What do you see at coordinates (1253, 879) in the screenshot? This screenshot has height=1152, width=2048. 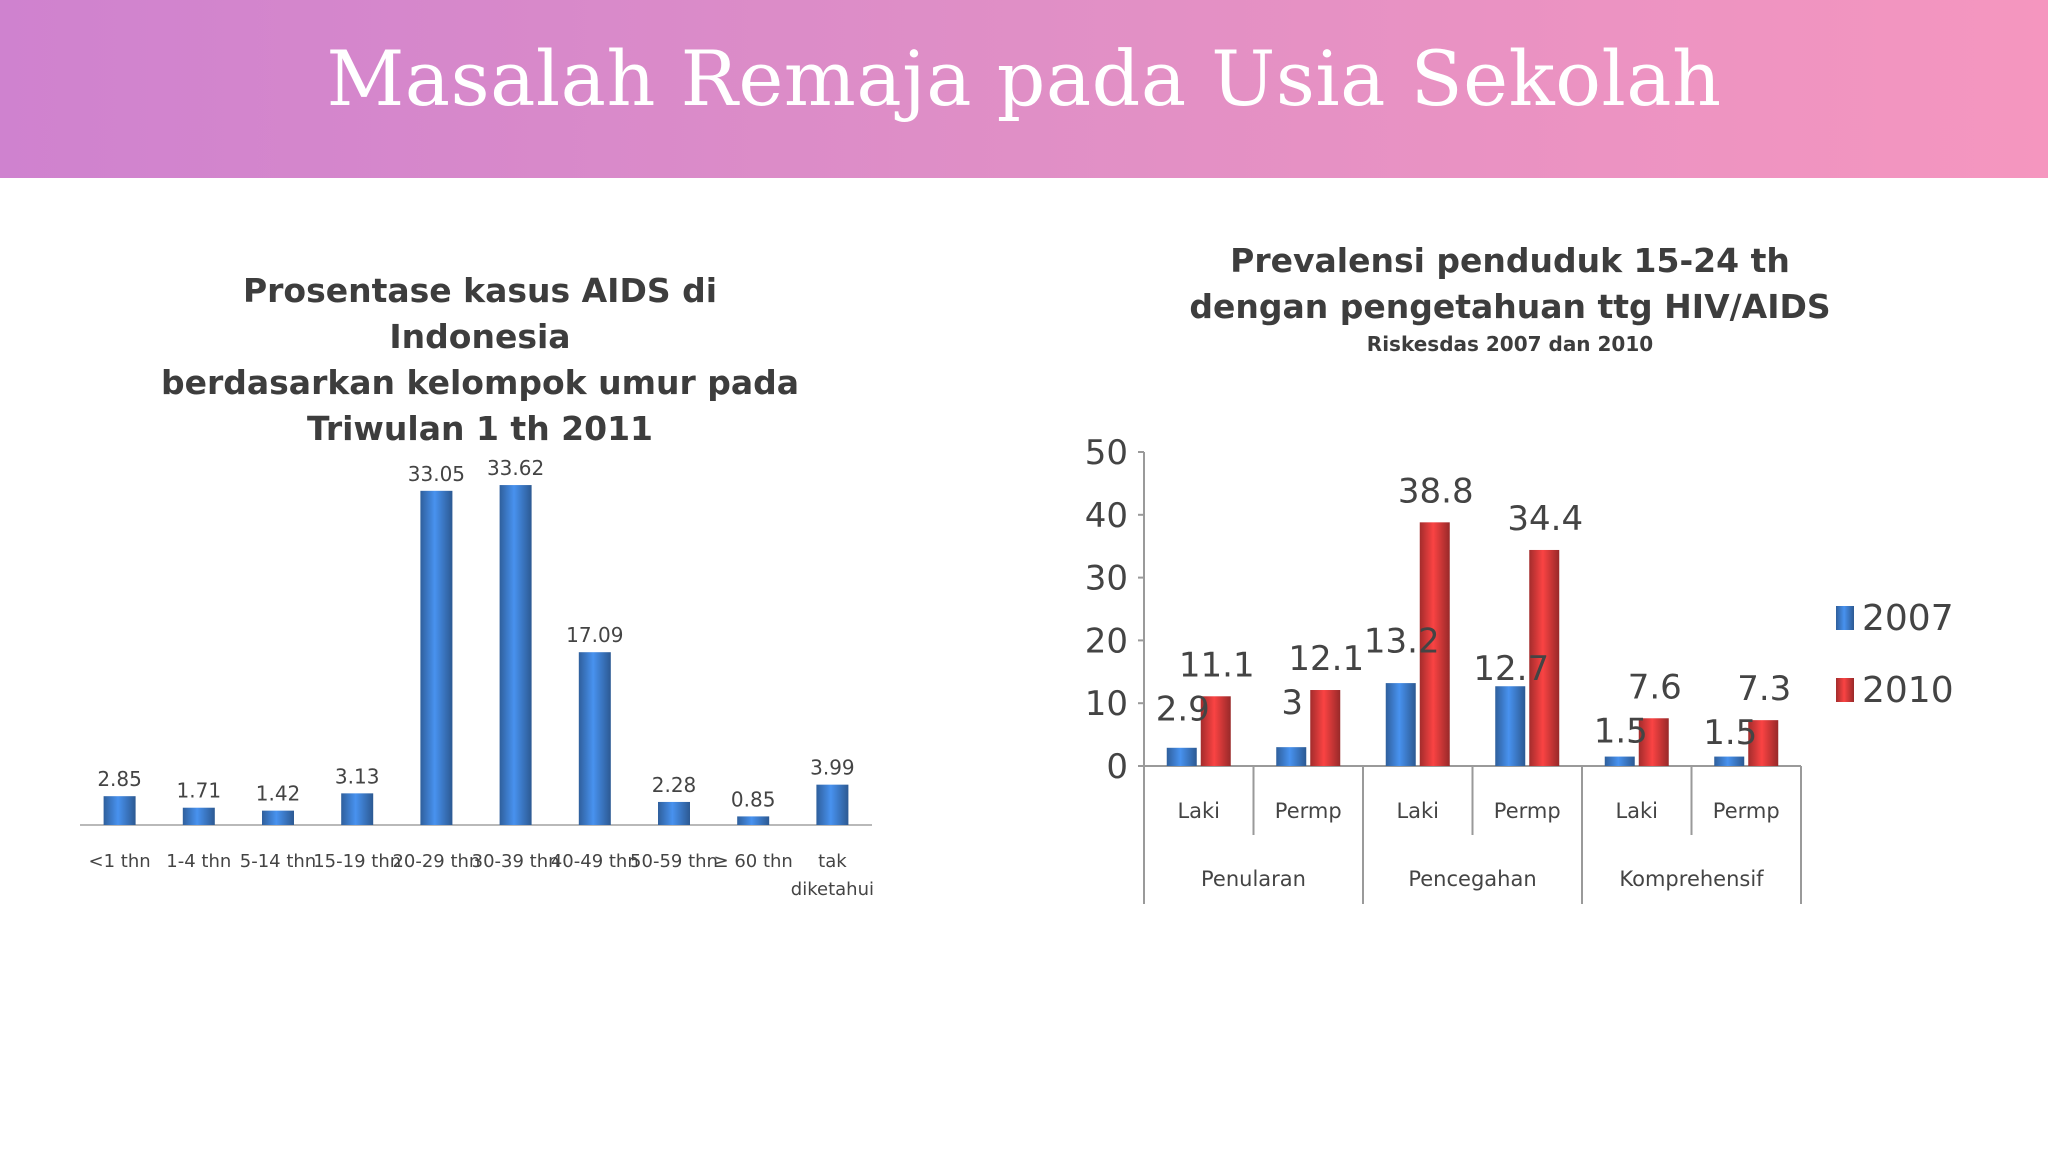 I see `group-label: Penularan` at bounding box center [1253, 879].